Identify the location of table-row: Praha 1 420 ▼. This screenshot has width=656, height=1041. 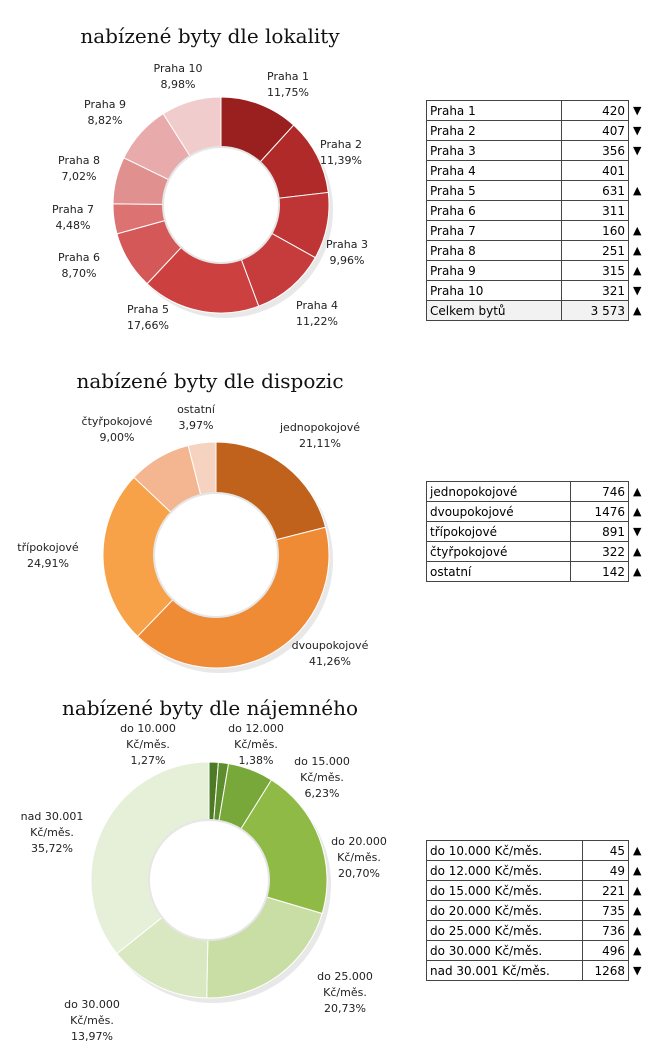
(539, 110).